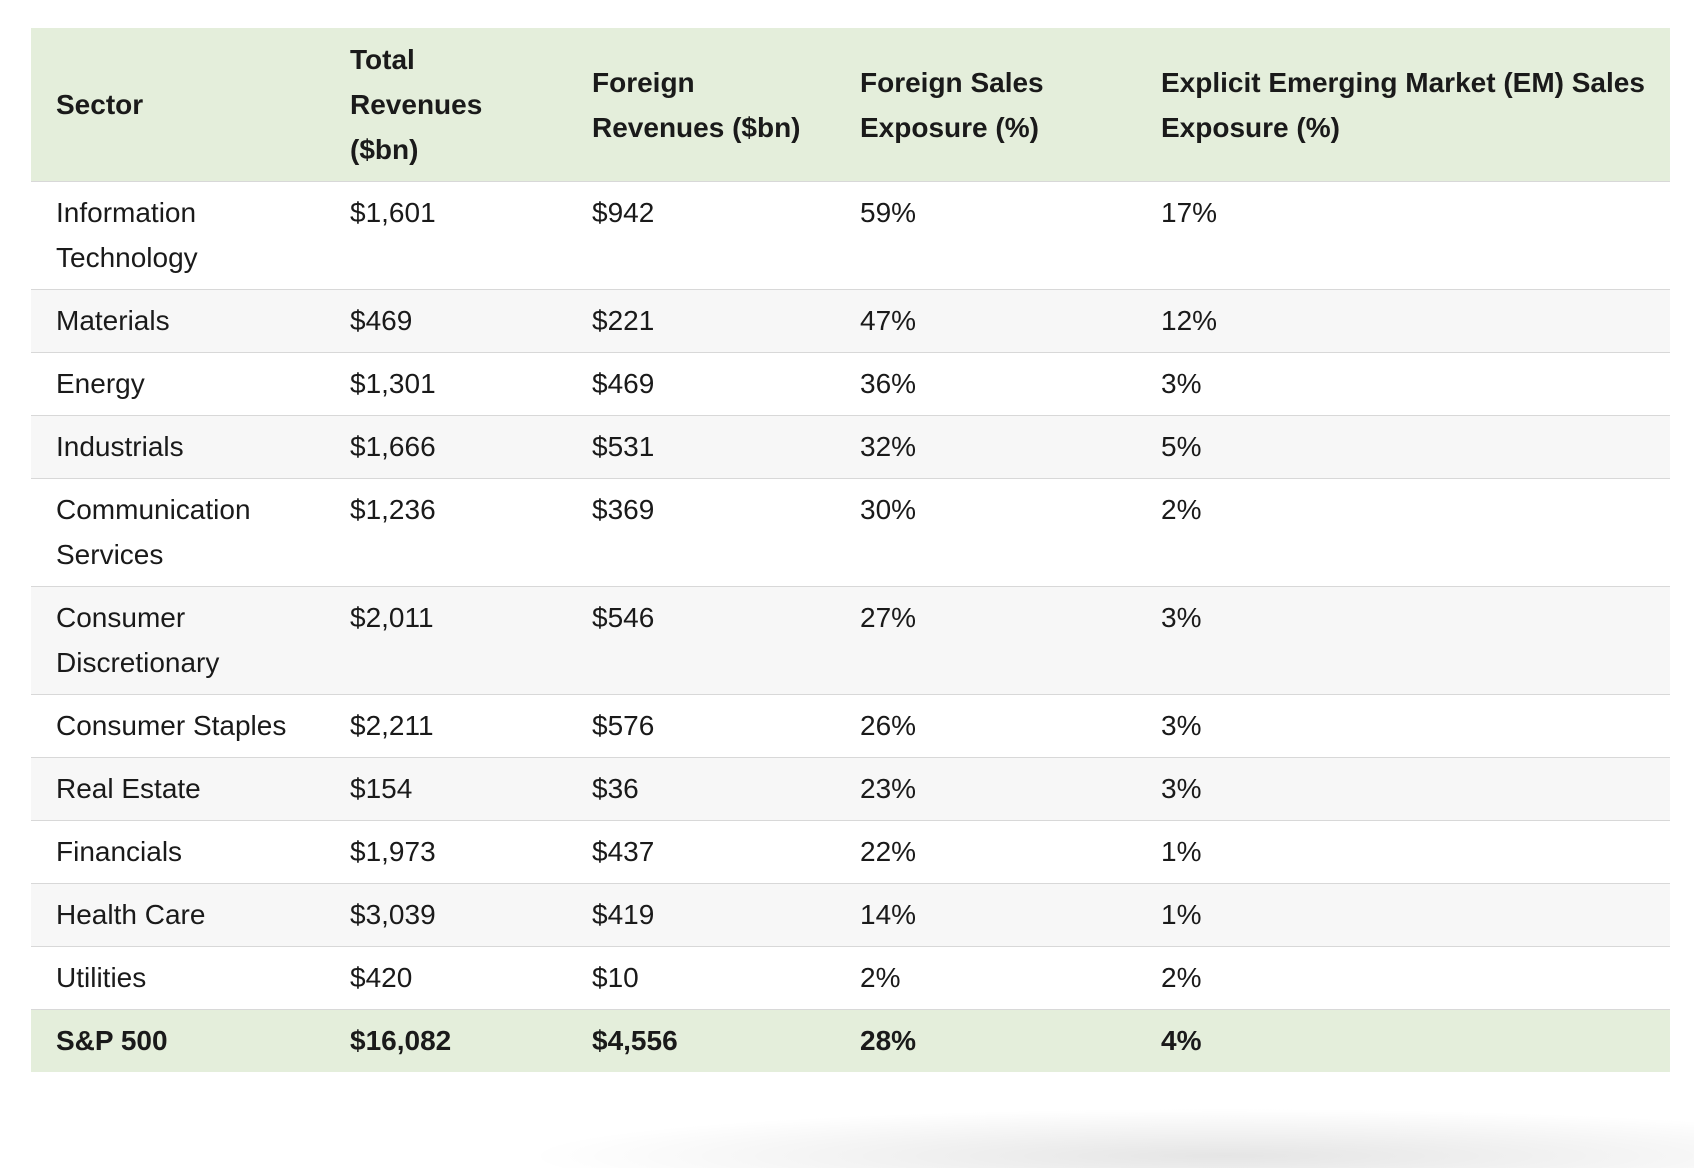 Image resolution: width=1694 pixels, height=1168 pixels. I want to click on cell-total-revenues: $154, so click(446, 789).